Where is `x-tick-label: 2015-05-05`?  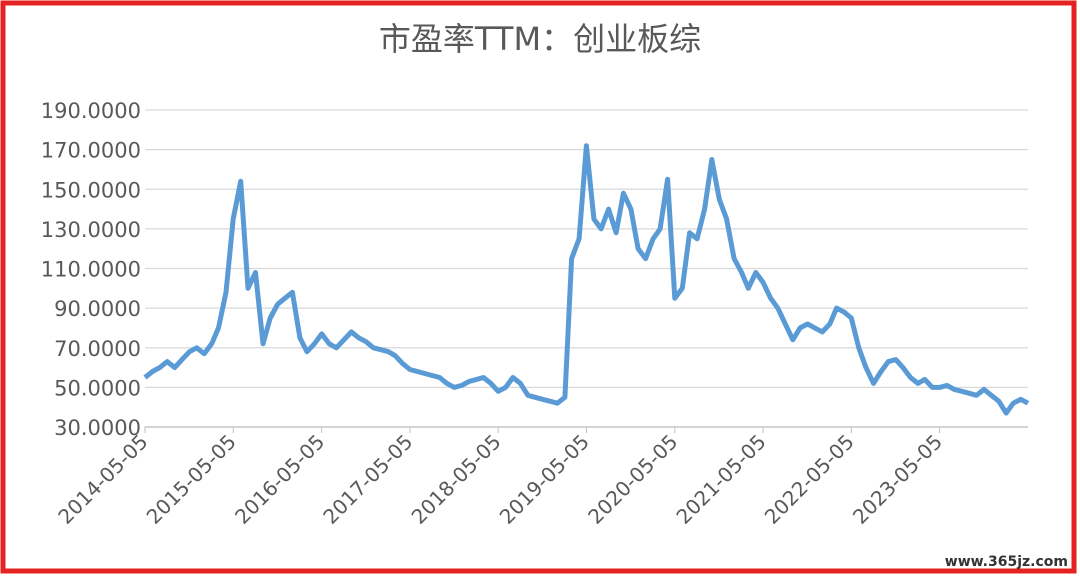 x-tick-label: 2015-05-05 is located at coordinates (191, 479).